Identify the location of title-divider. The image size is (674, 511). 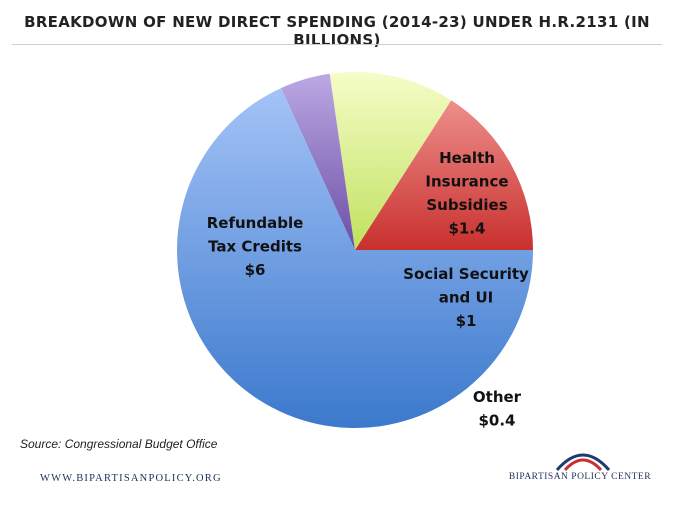
(337, 44).